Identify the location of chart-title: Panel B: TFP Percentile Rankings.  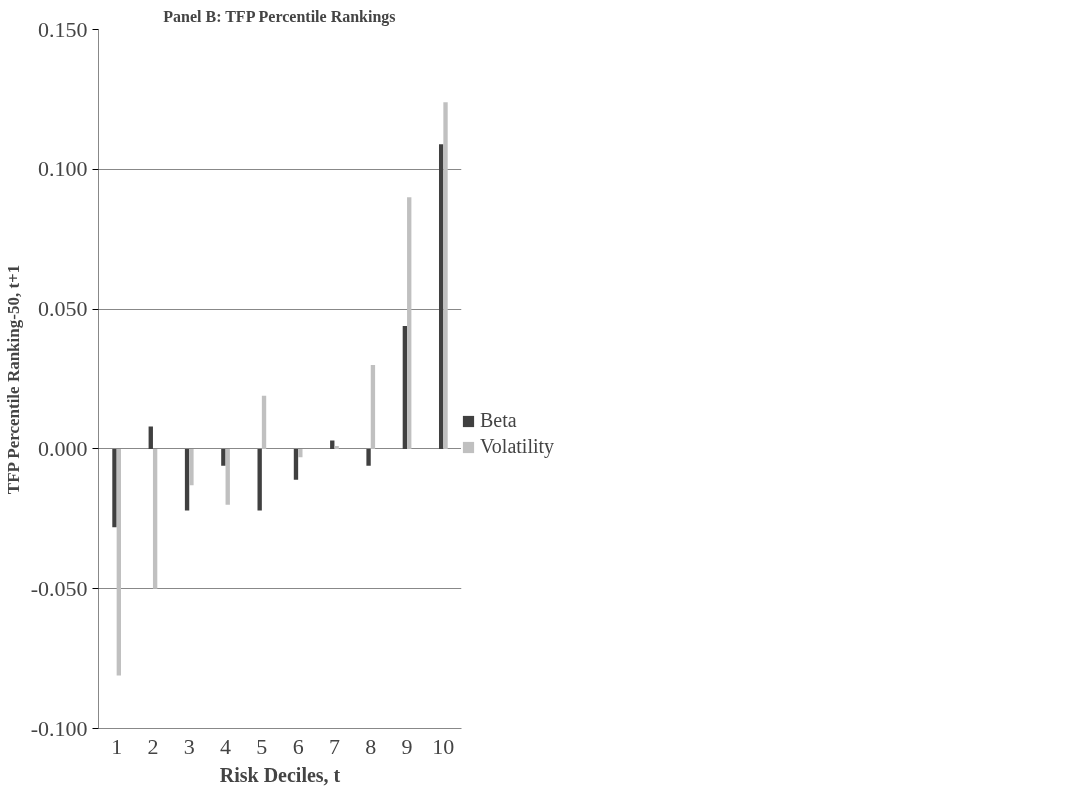
(279, 16).